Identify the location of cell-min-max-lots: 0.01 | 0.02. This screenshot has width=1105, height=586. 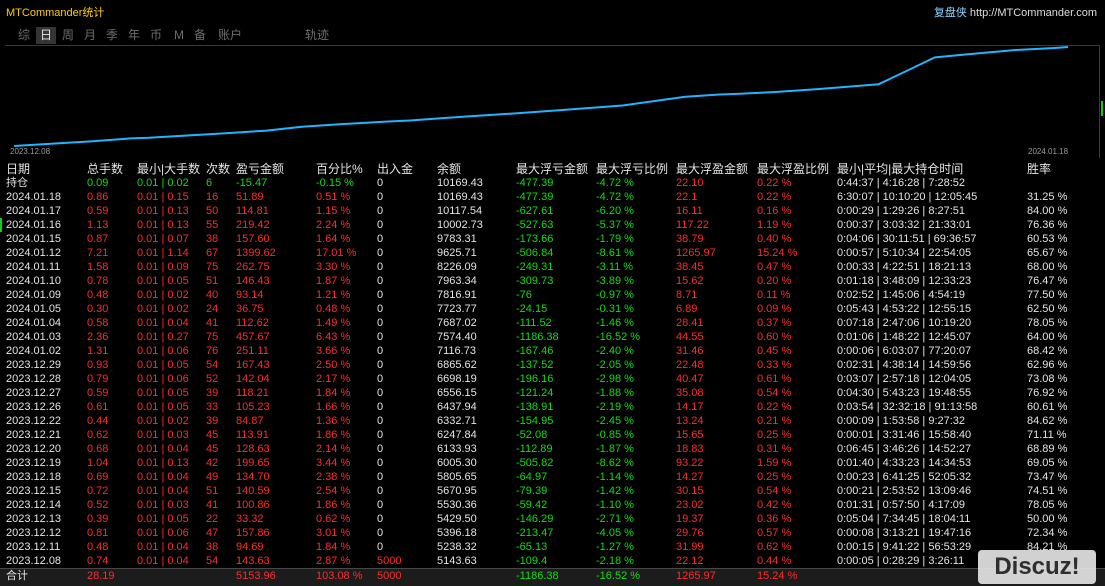
(163, 421).